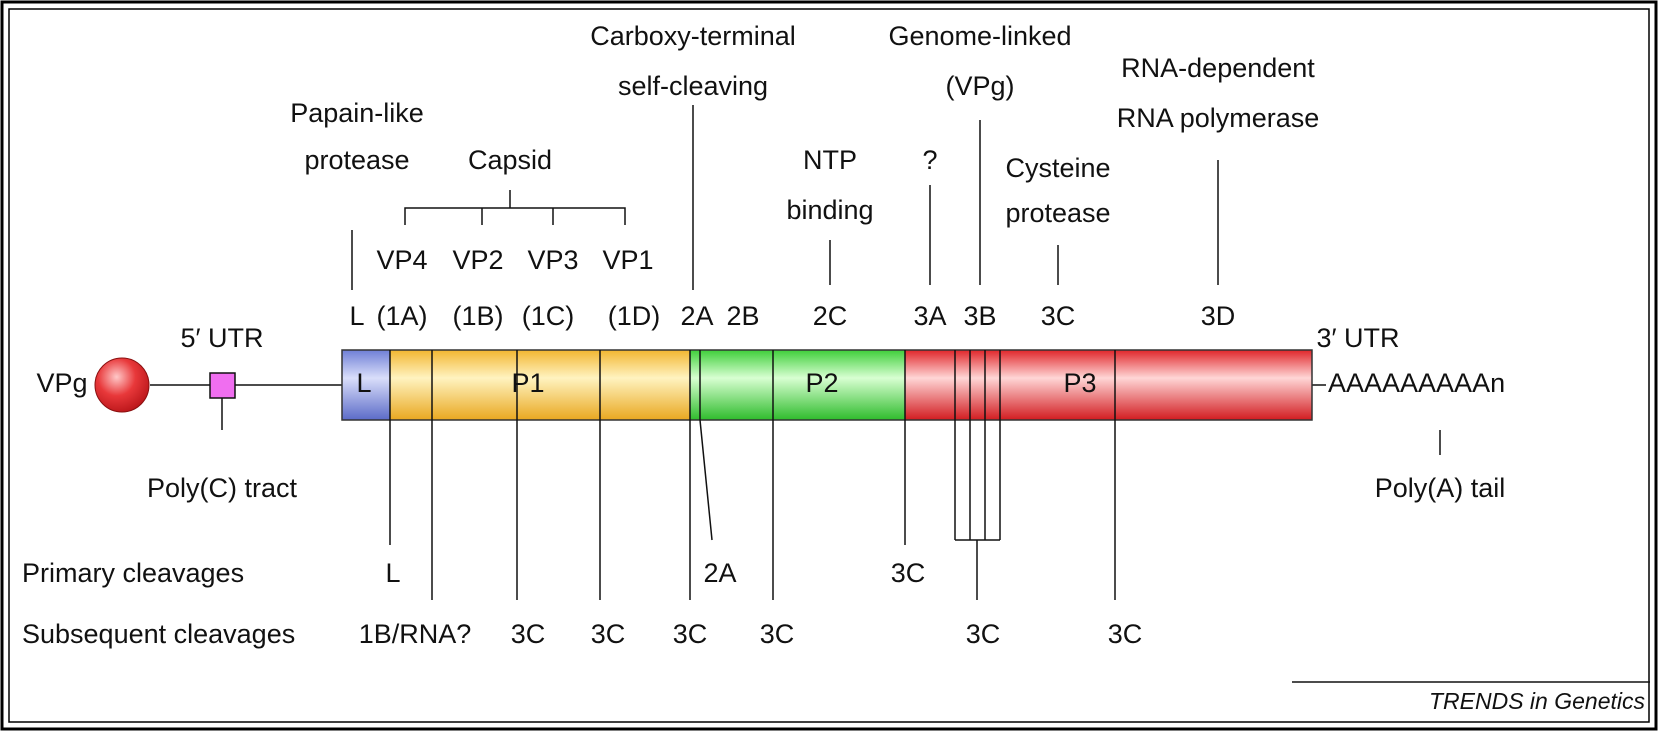  I want to click on cleavage-site: 1B/RNA?, so click(415, 634).